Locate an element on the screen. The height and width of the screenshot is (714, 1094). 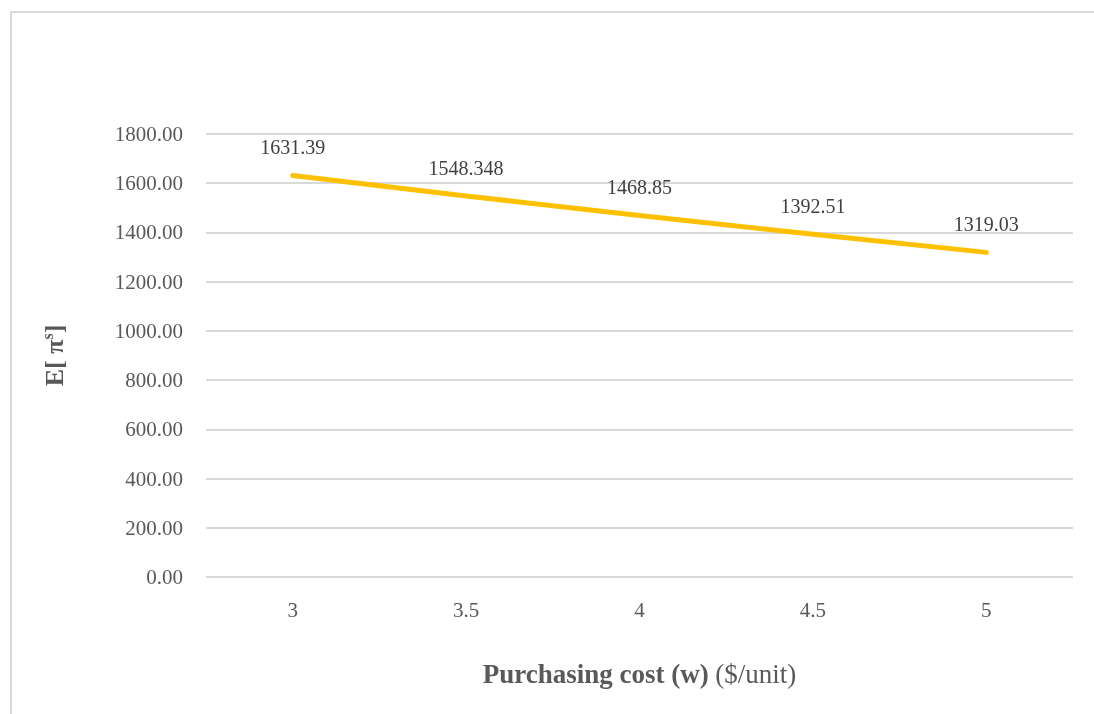
data-label: 1392.51 is located at coordinates (813, 206).